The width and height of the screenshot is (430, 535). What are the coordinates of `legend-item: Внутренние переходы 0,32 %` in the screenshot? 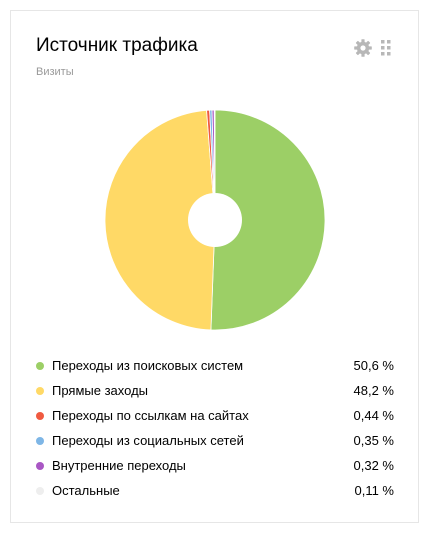 It's located at (215, 466).